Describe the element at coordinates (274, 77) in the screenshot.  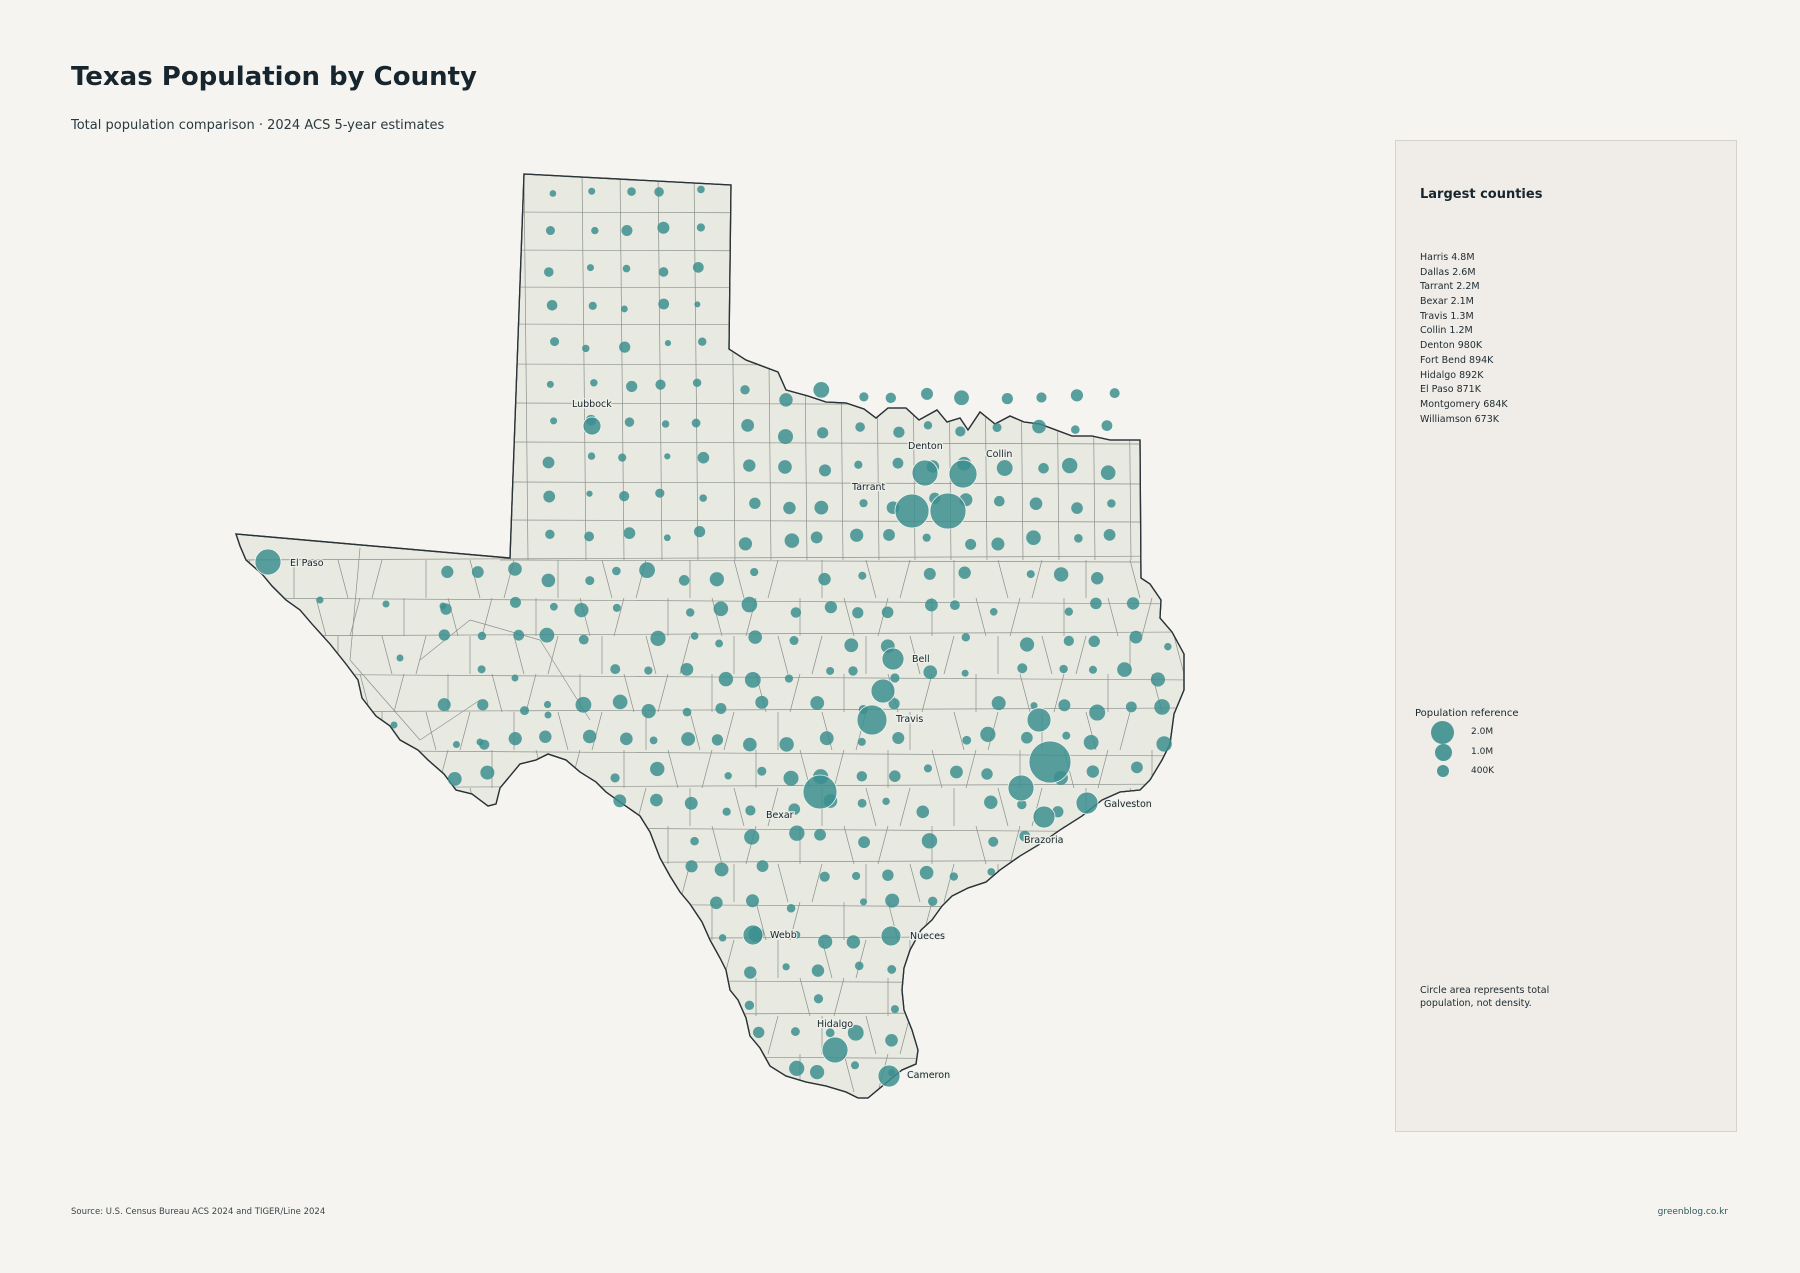
I see `page-title: Texas Population by County` at that location.